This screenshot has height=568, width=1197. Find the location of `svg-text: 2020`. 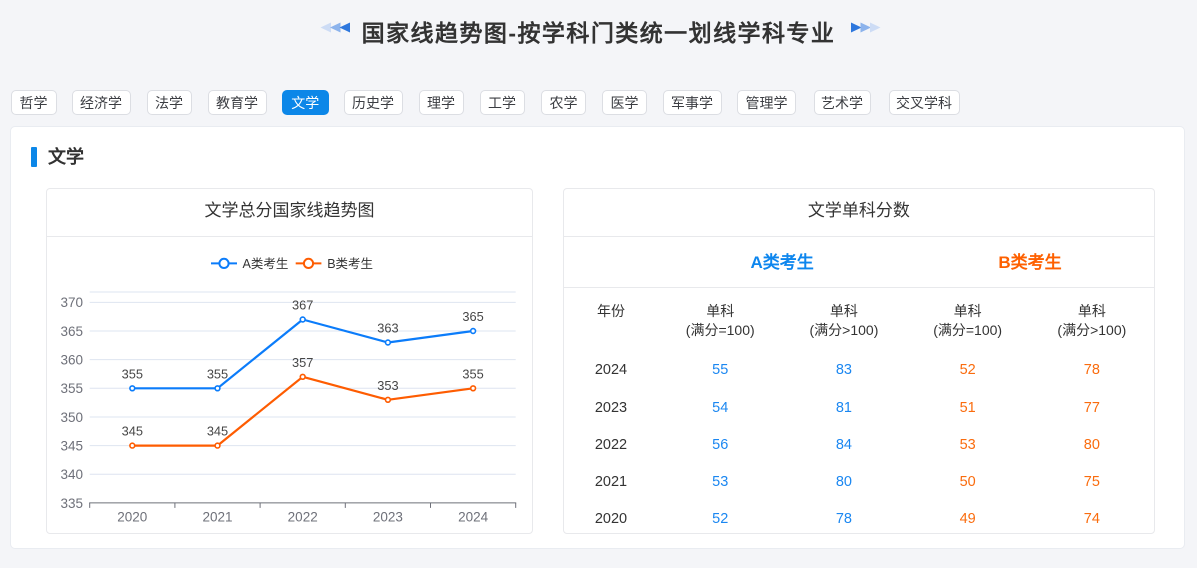

svg-text: 2020 is located at coordinates (132, 517).